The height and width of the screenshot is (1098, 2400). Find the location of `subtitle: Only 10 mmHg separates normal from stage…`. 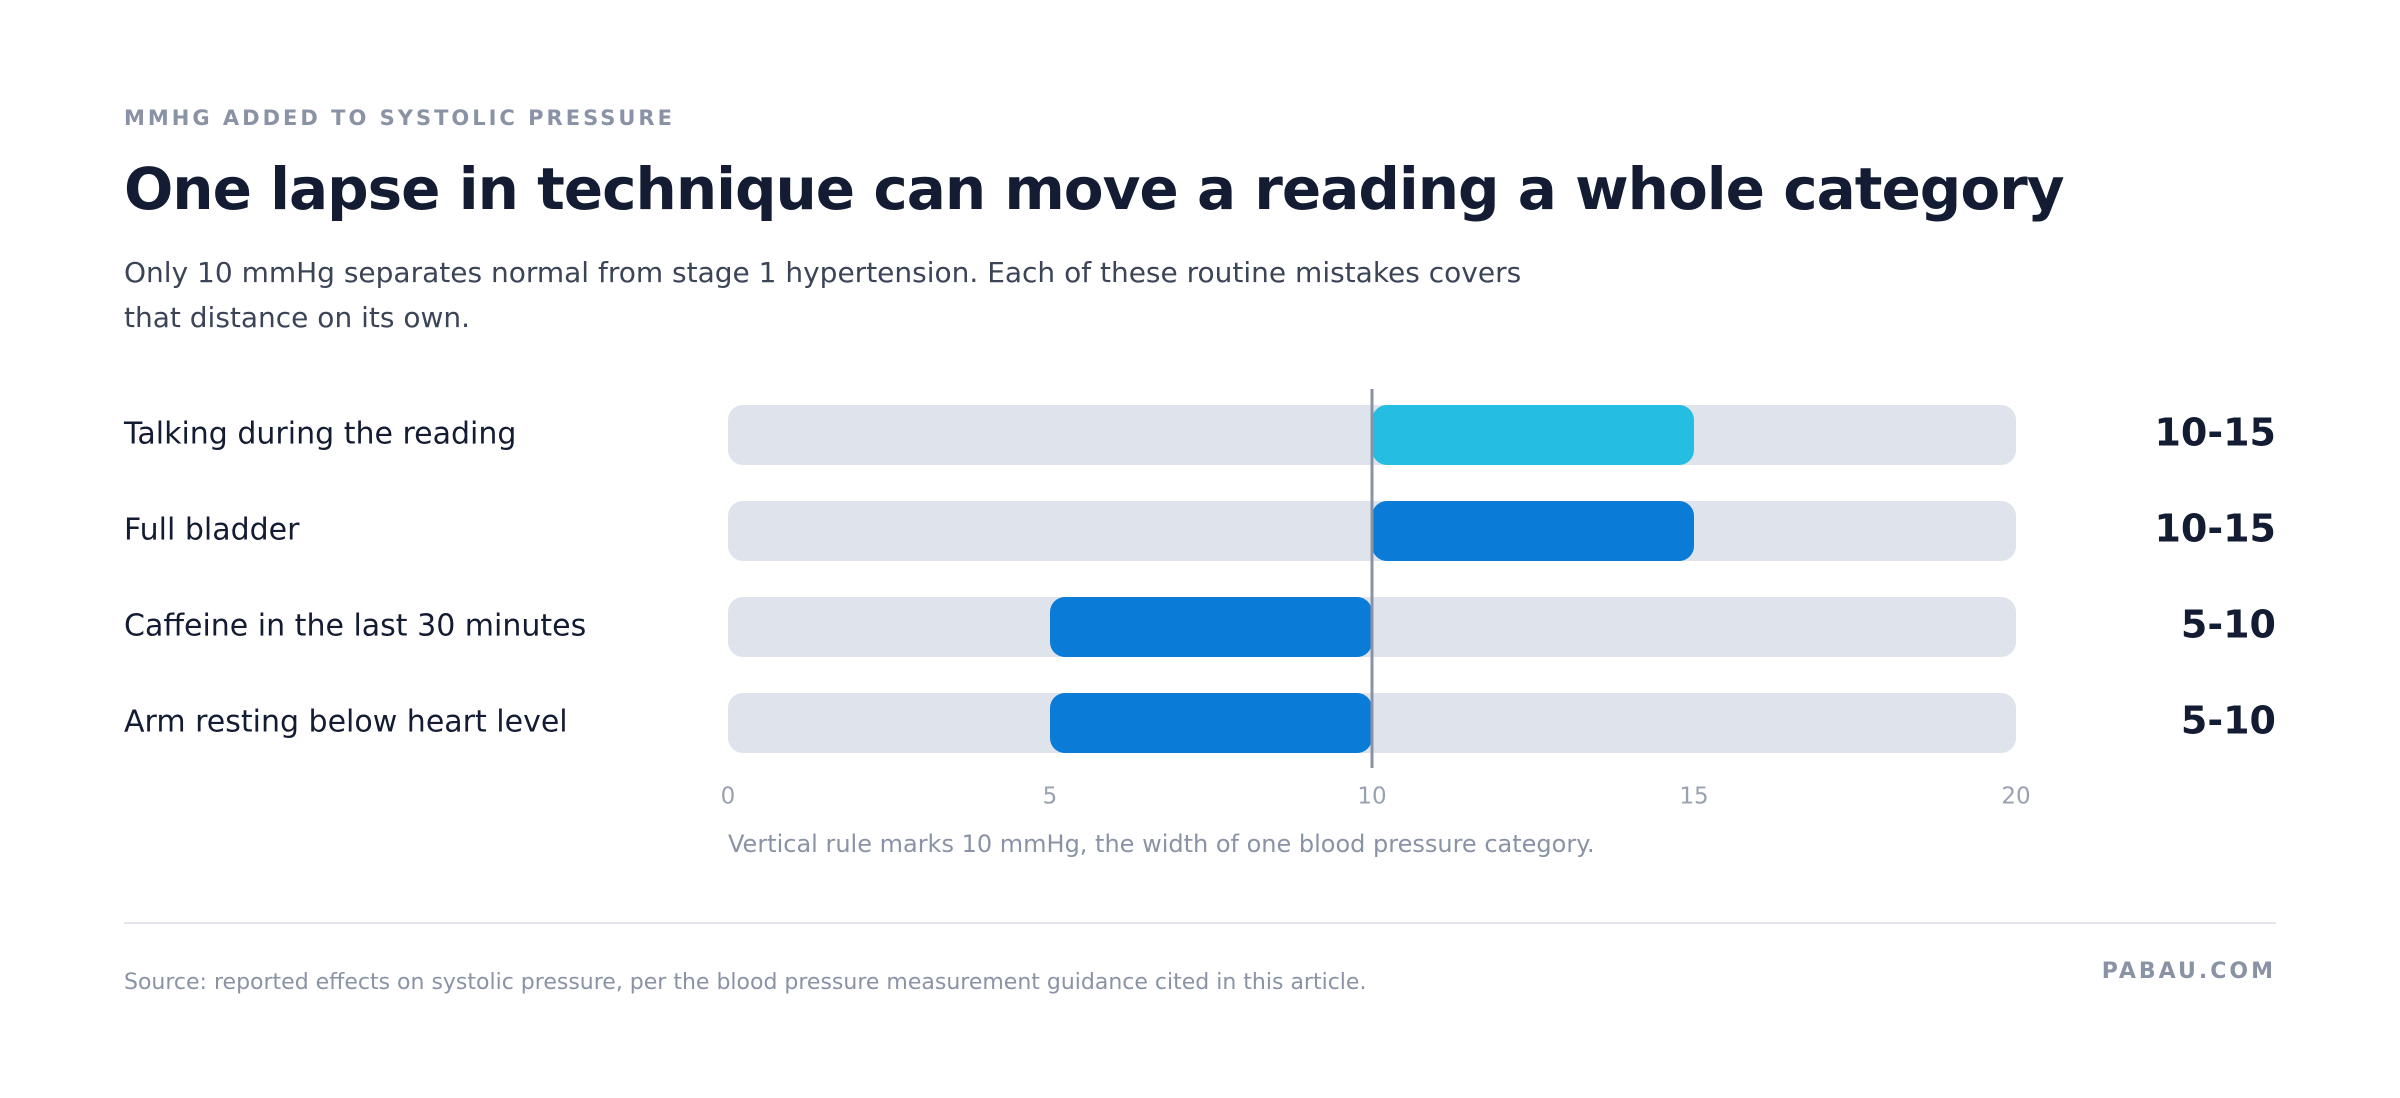

subtitle: Only 10 mmHg separates normal from stage… is located at coordinates (823, 295).